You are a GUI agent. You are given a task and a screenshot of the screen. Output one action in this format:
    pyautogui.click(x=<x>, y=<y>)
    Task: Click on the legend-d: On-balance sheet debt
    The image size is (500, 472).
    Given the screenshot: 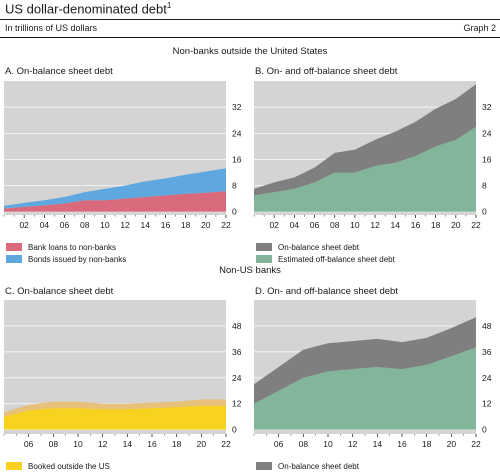 What is the action you would take?
    pyautogui.click(x=307, y=466)
    